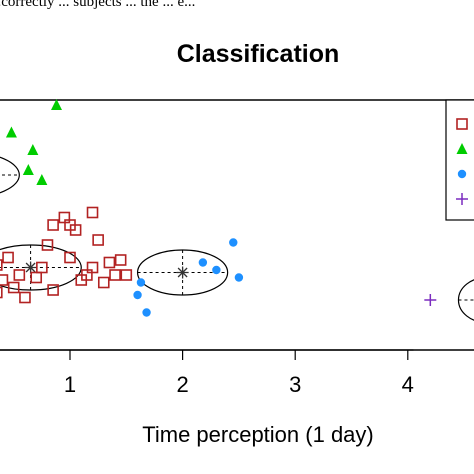 The height and width of the screenshot is (474, 474). I want to click on legend-box, so click(459, 160).